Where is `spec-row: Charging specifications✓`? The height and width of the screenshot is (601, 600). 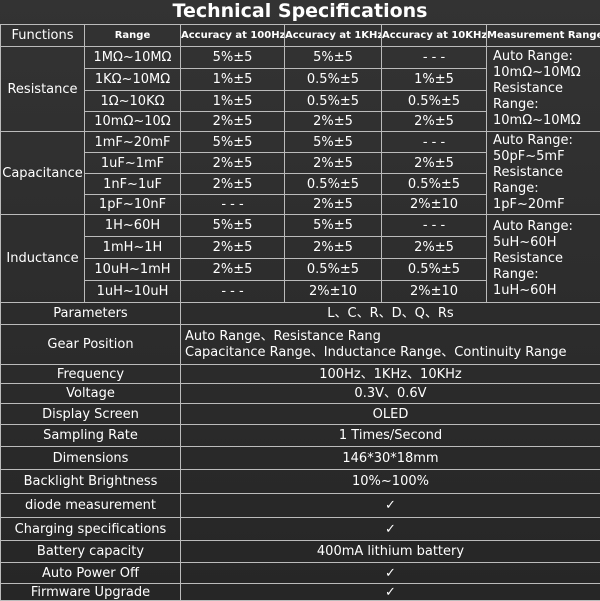
spec-row: Charging specifications✓ is located at coordinates (300, 529).